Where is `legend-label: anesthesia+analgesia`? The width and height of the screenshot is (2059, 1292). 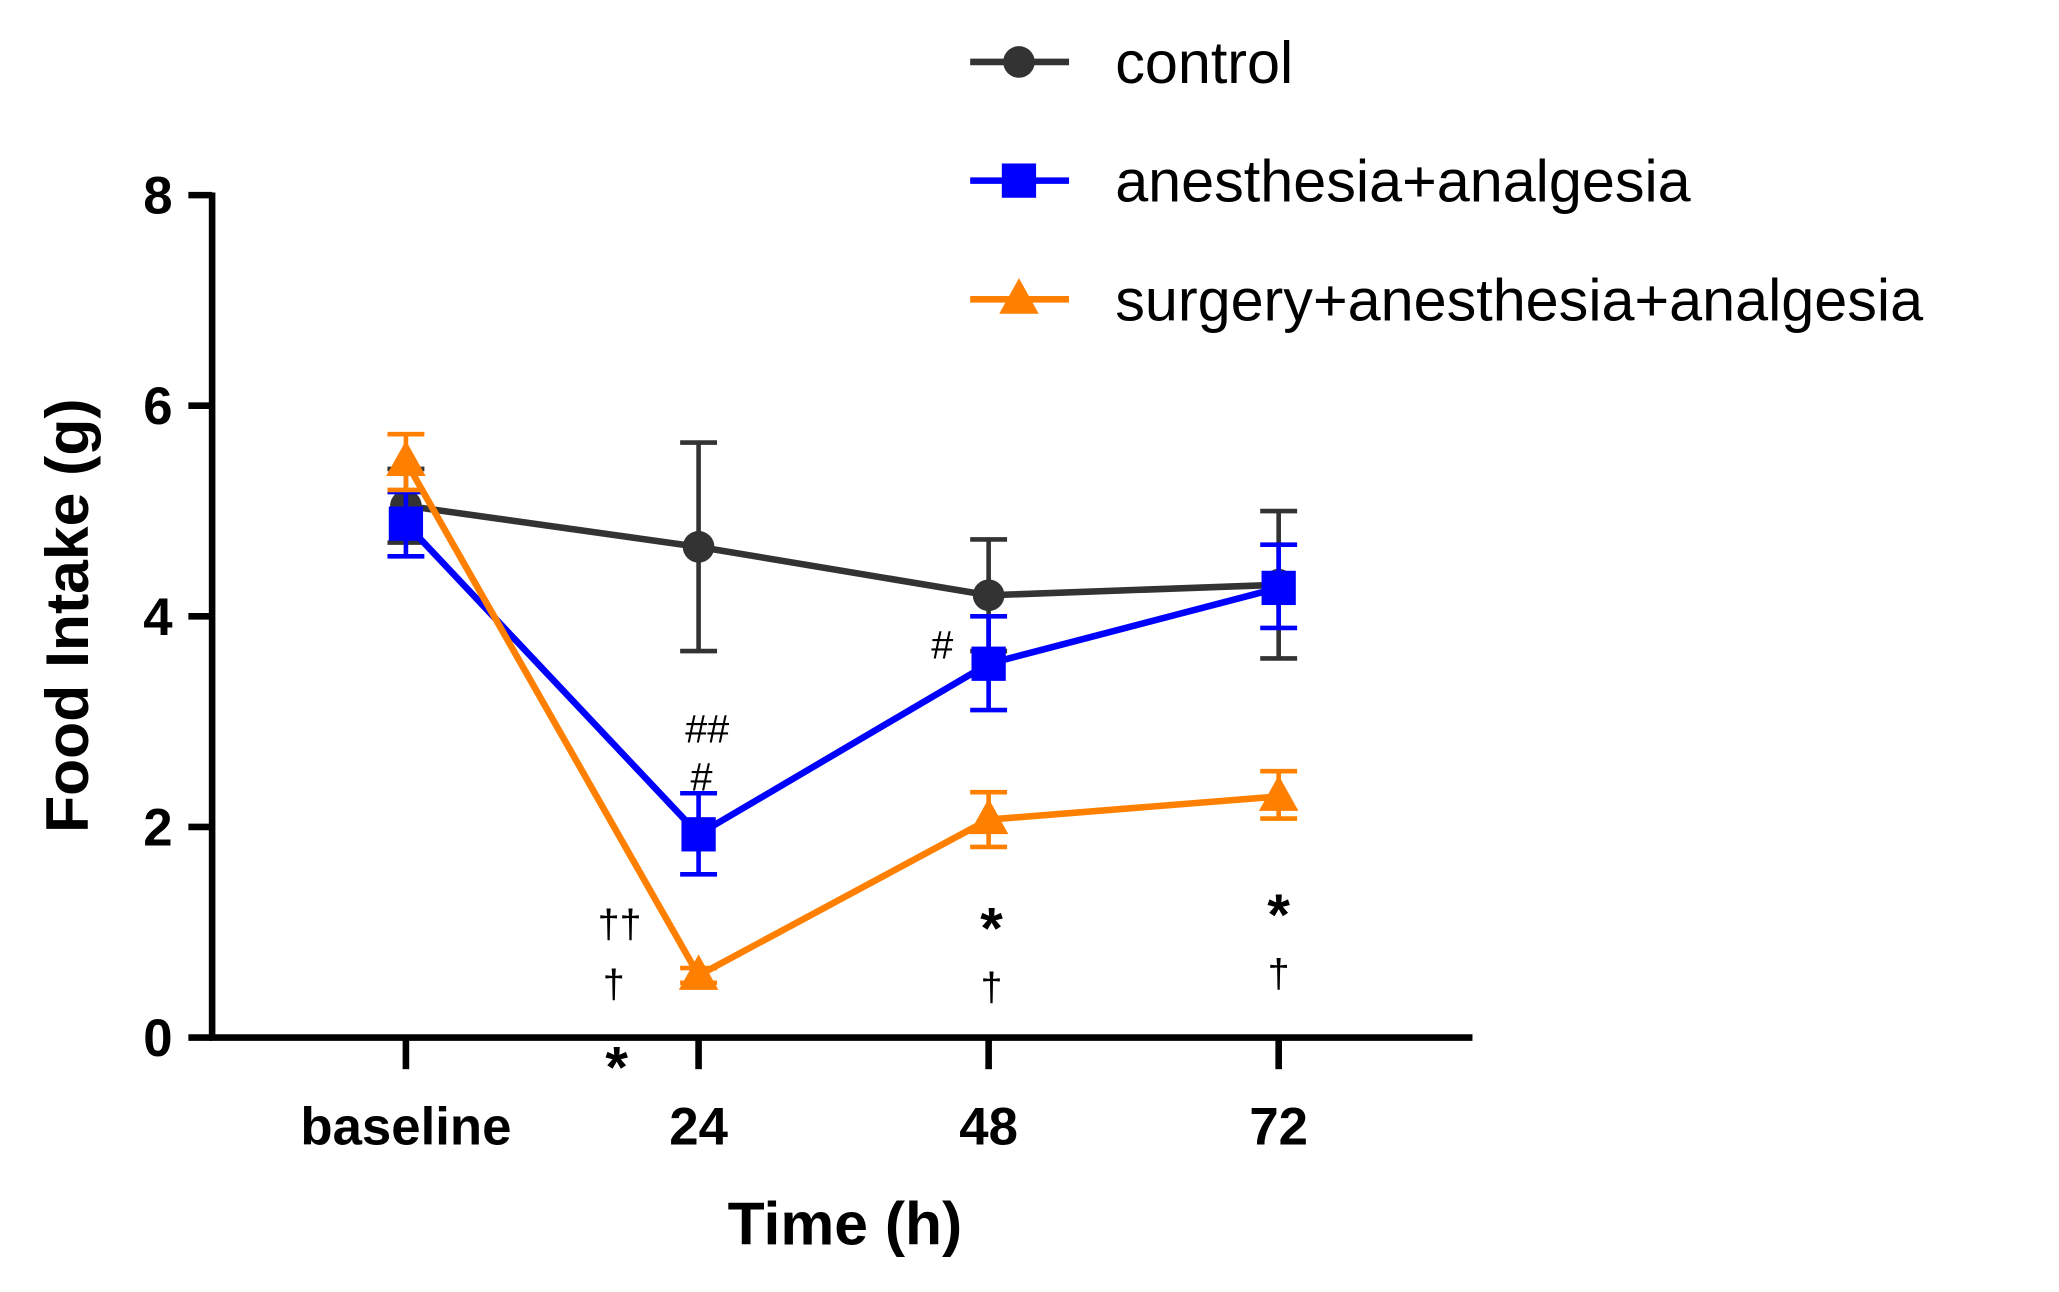
legend-label: anesthesia+analgesia is located at coordinates (1402, 181).